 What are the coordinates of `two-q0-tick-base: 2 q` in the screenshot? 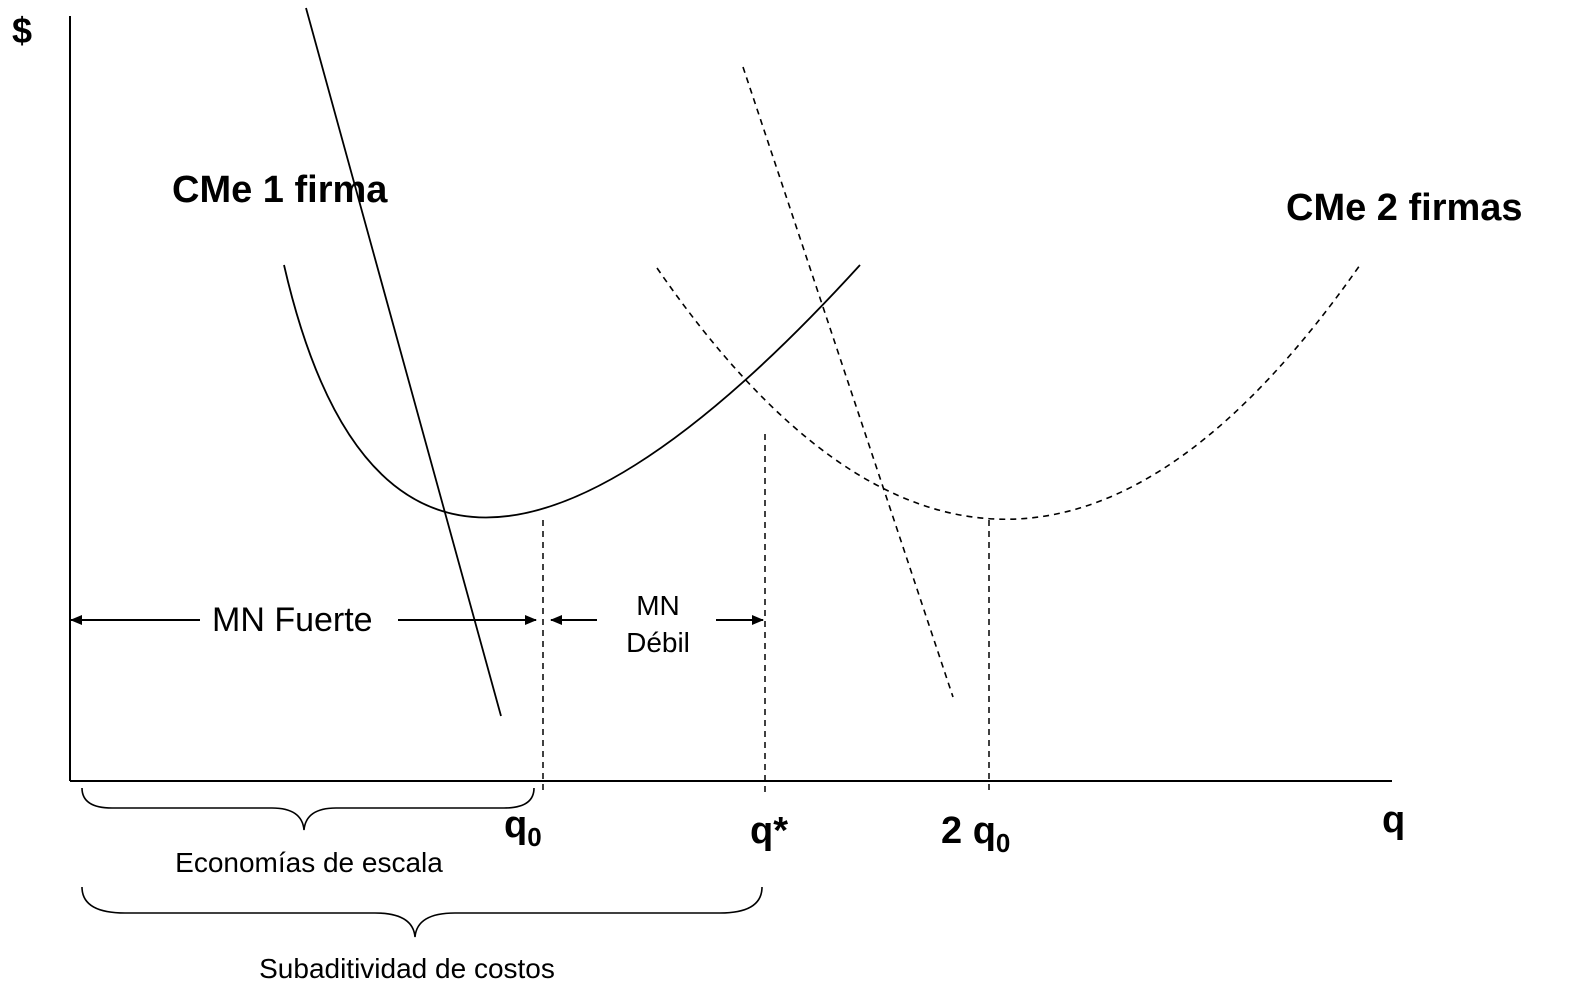 It's located at (968, 831).